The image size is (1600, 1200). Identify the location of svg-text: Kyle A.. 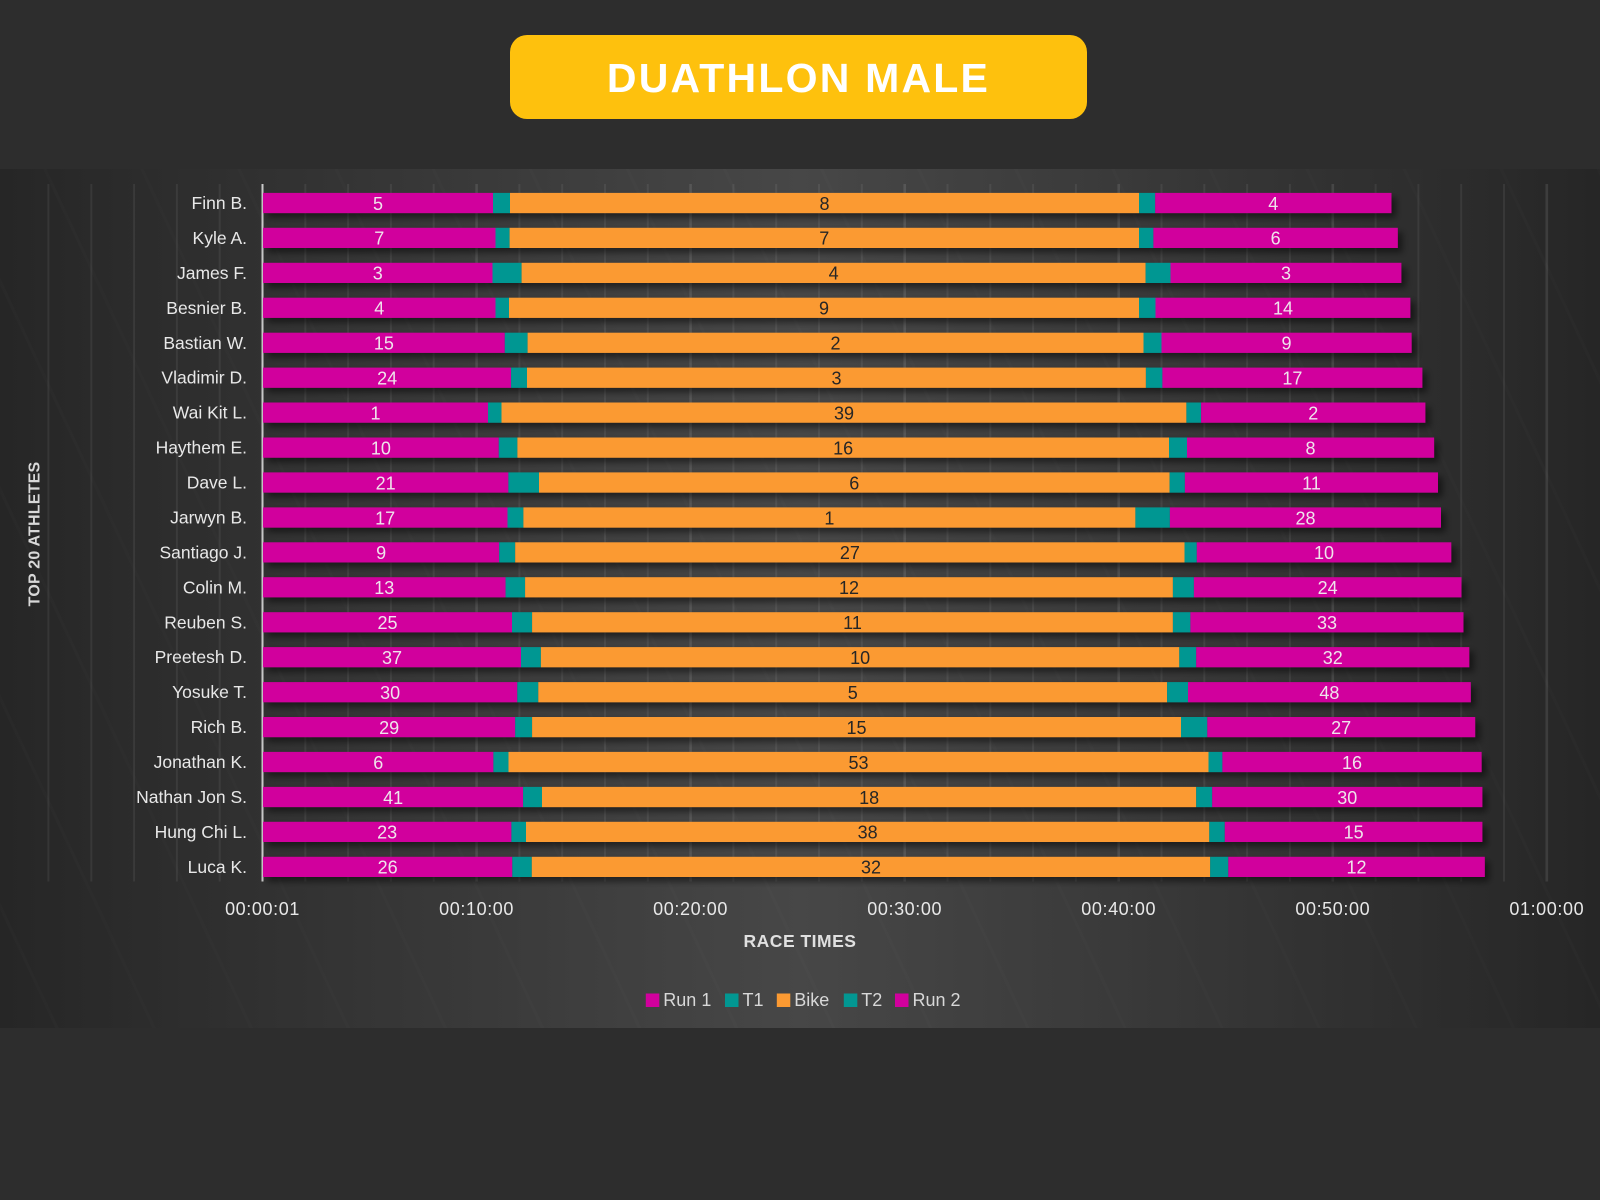
(220, 238).